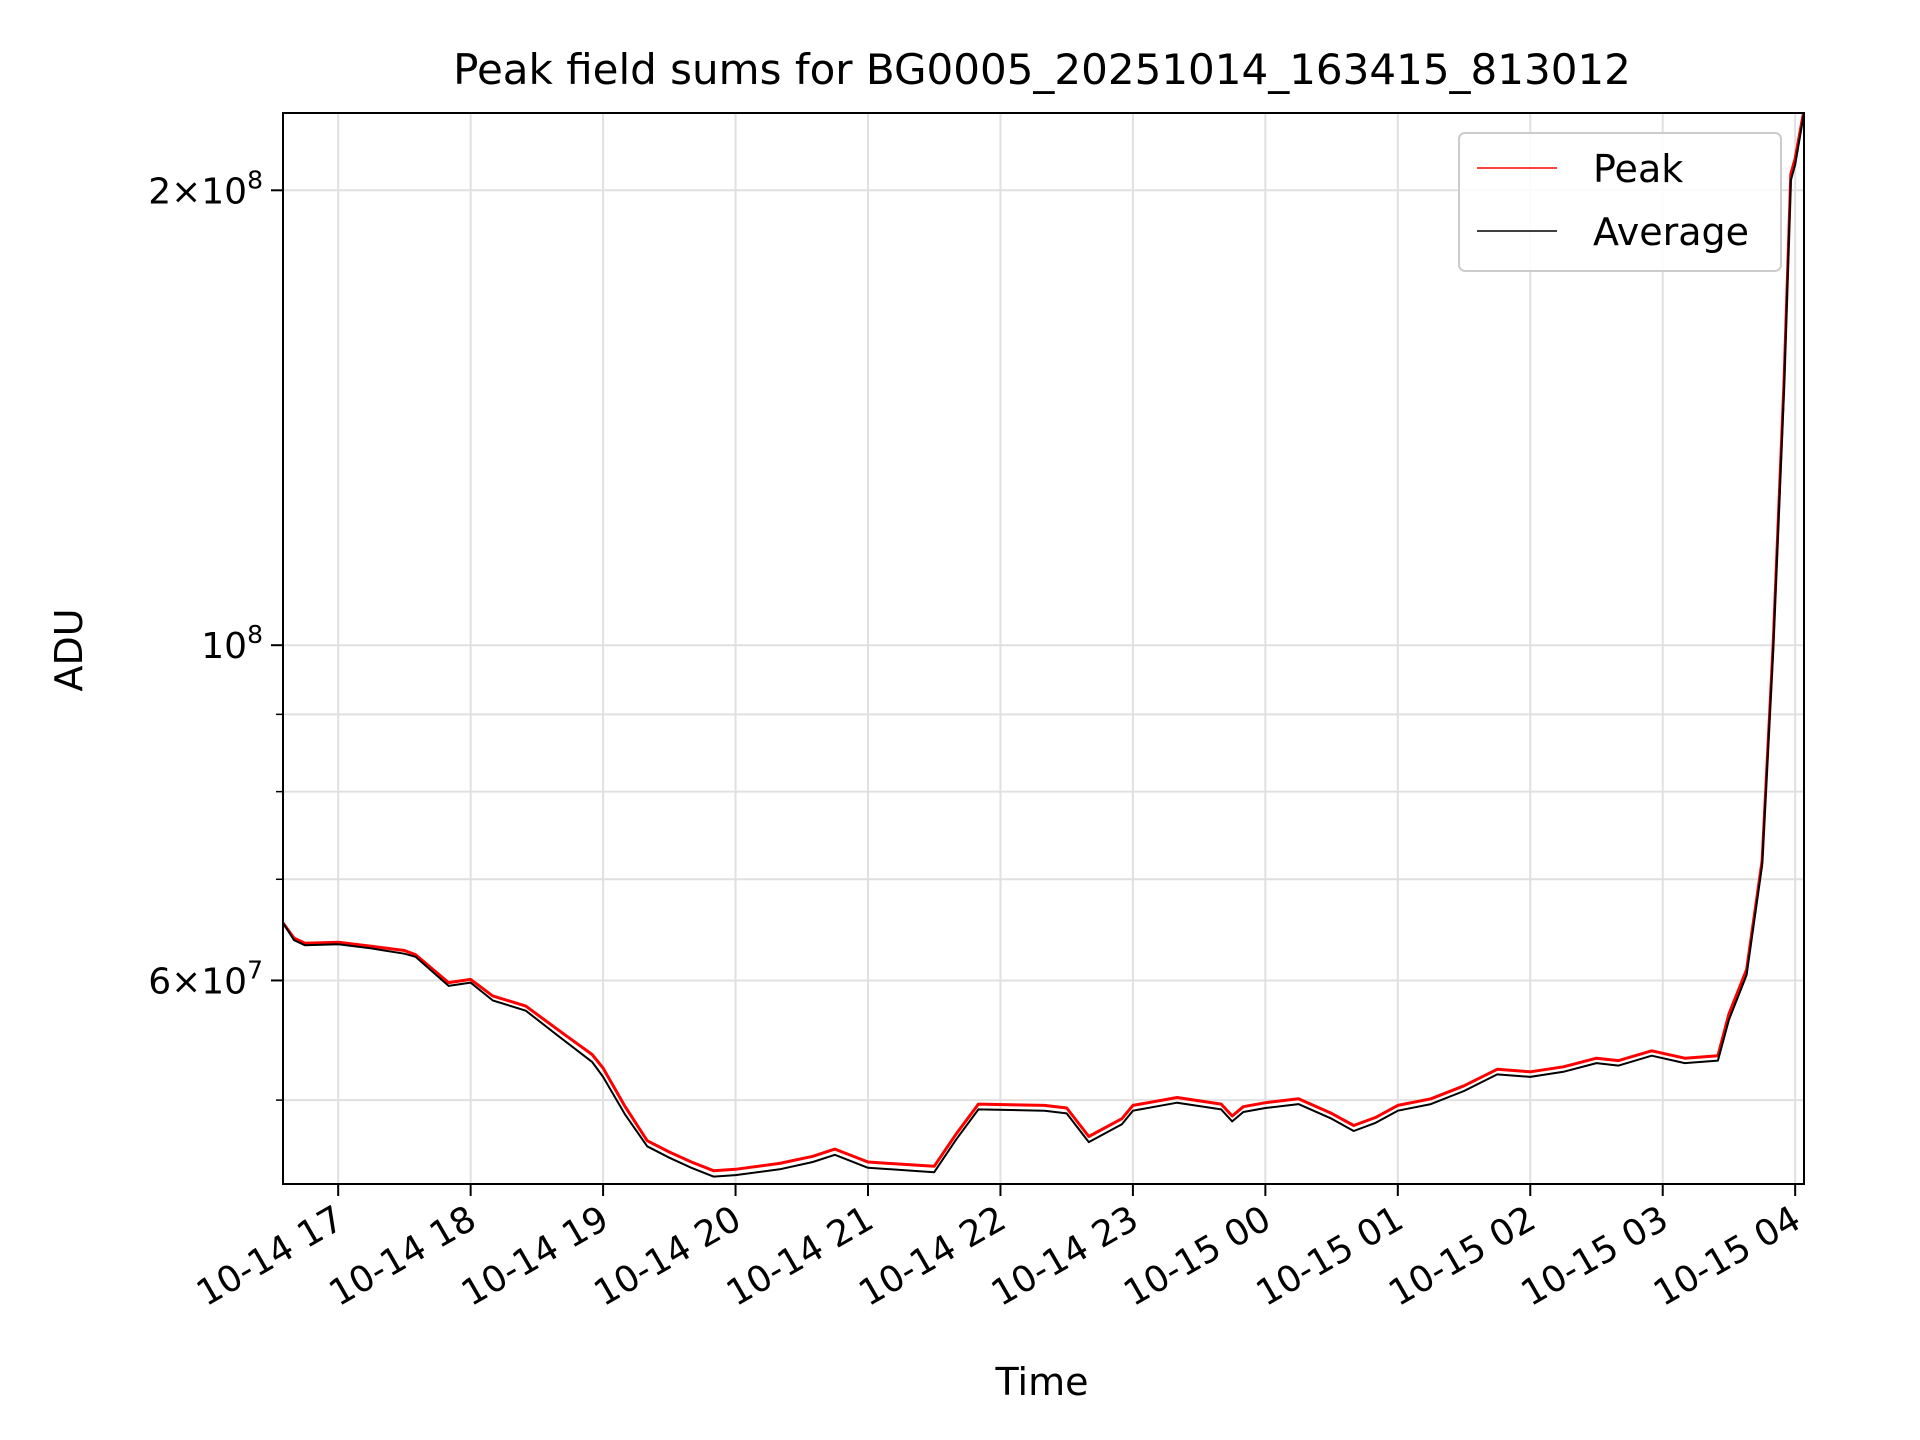 The height and width of the screenshot is (1440, 1920). Describe the element at coordinates (1042, 1382) in the screenshot. I see `x-axis-label: Time` at that location.